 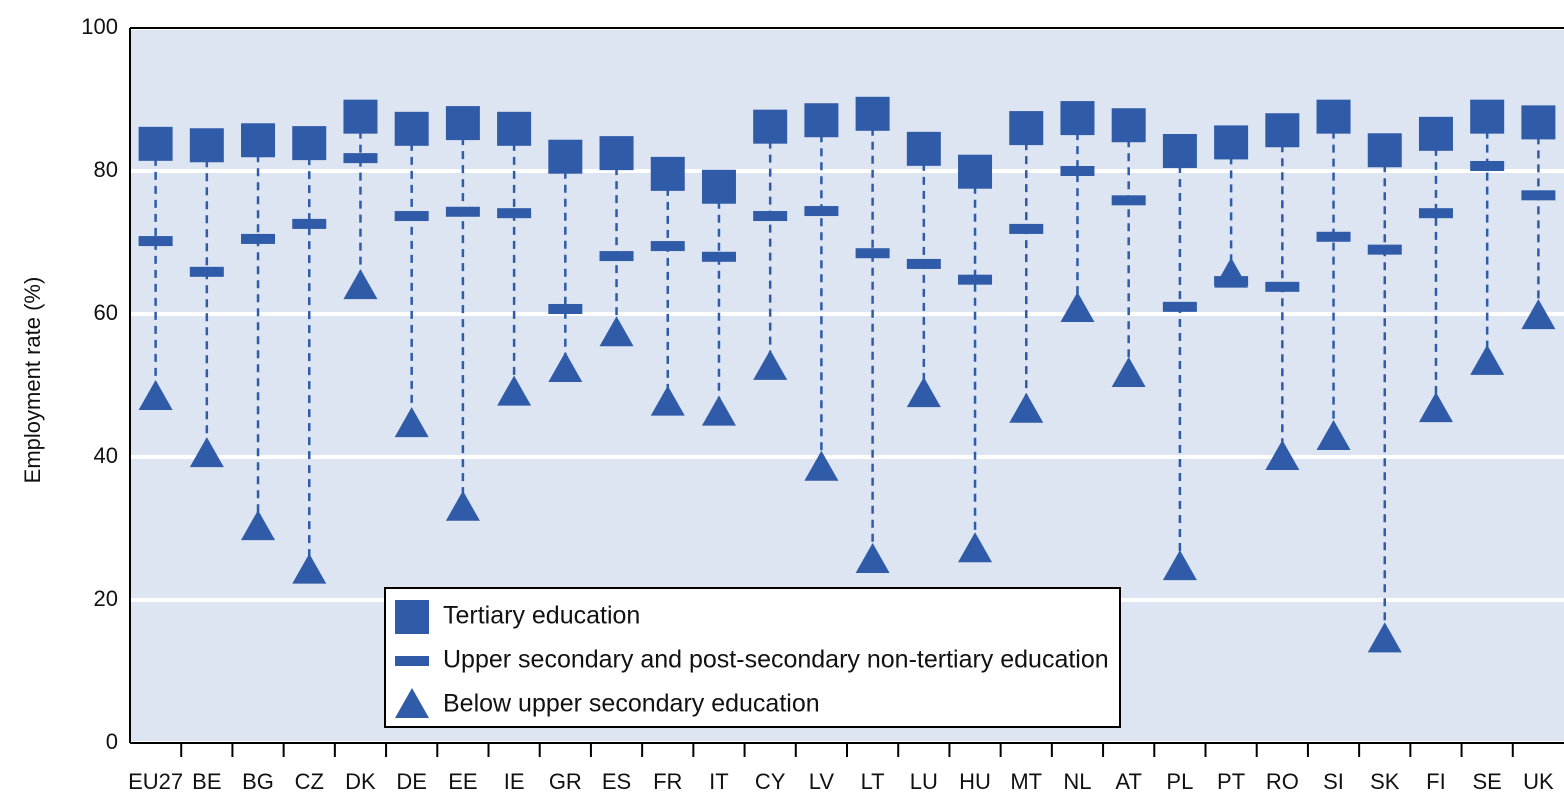 What do you see at coordinates (924, 781) in the screenshot?
I see `x-tick-label: LU` at bounding box center [924, 781].